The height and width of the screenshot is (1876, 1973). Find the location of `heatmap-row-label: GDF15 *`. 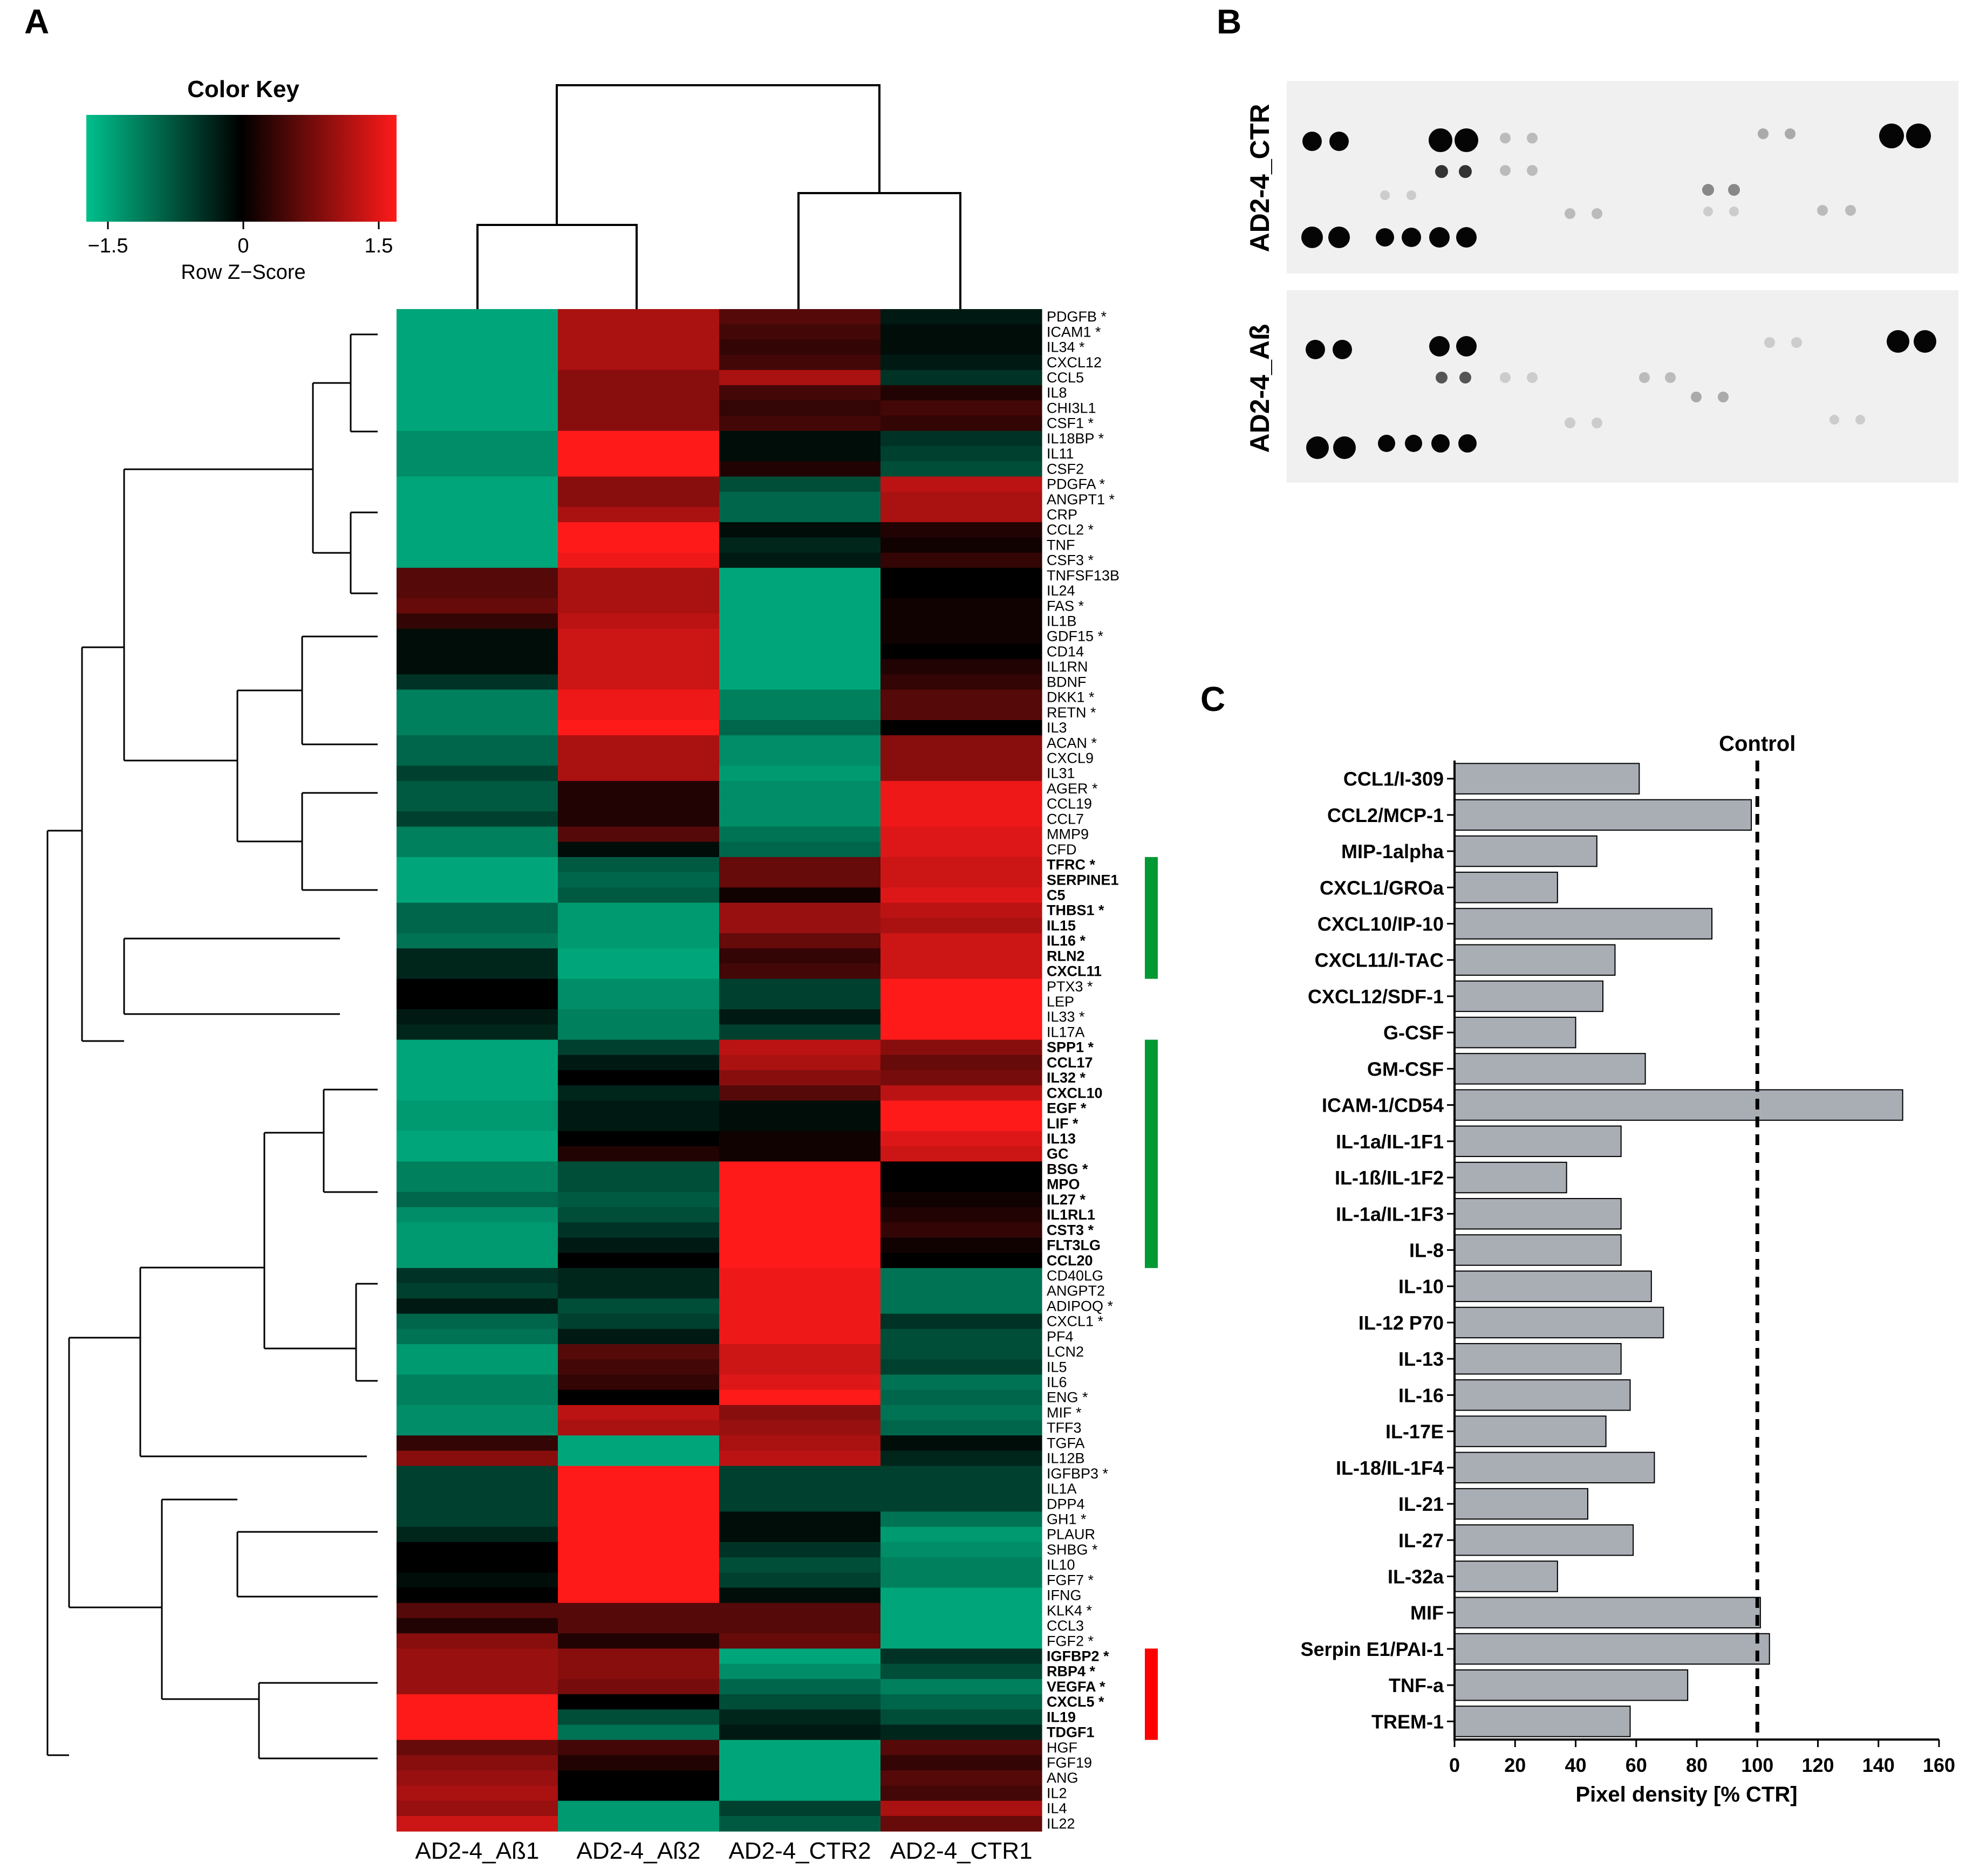

heatmap-row-label: GDF15 * is located at coordinates (1075, 636).